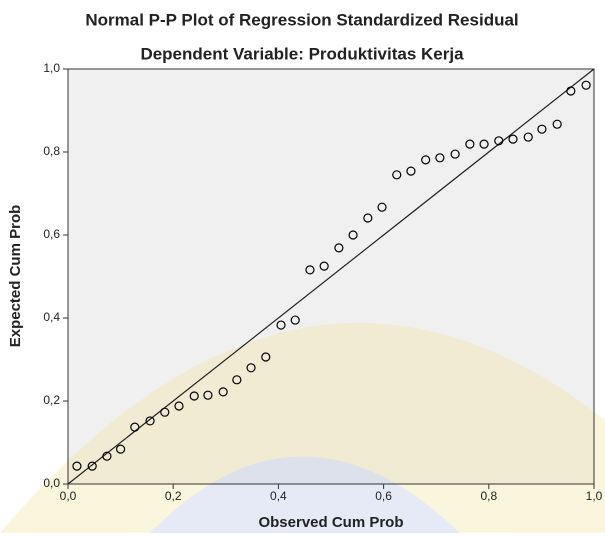 This screenshot has width=605, height=538. I want to click on x-tick-label: 0,4, so click(278, 496).